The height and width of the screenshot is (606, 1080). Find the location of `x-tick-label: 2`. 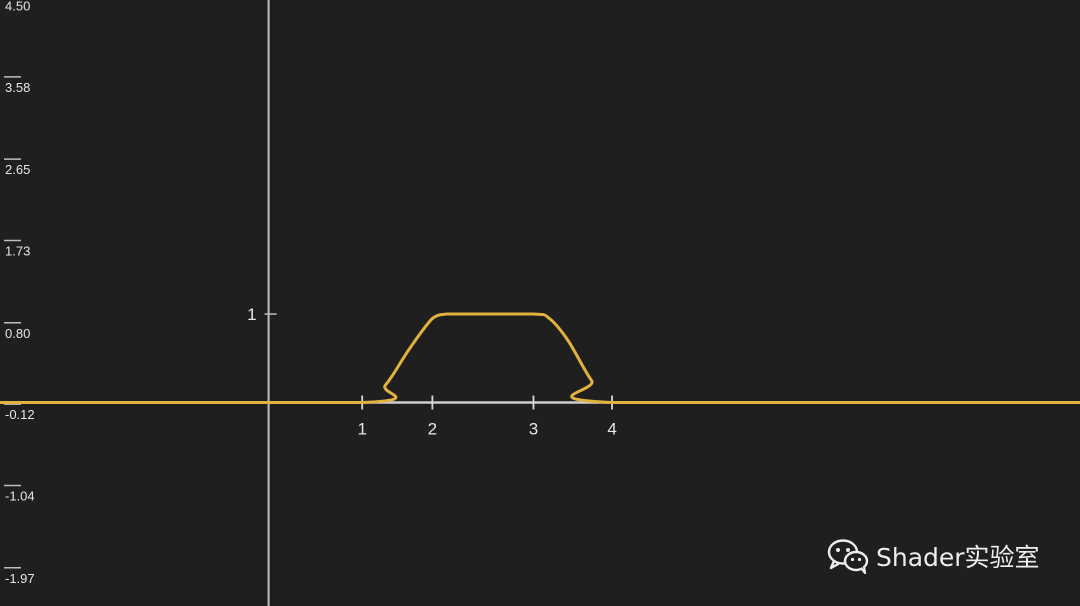

x-tick-label: 2 is located at coordinates (432, 429).